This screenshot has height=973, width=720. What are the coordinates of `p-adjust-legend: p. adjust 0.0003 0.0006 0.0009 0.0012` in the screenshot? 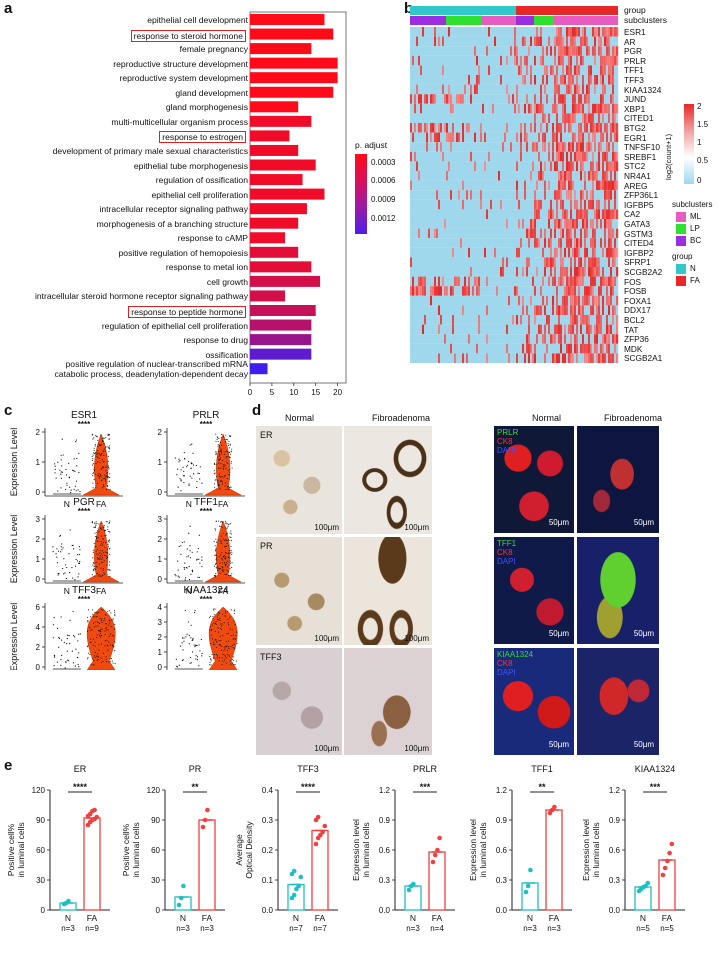 It's located at (385, 205).